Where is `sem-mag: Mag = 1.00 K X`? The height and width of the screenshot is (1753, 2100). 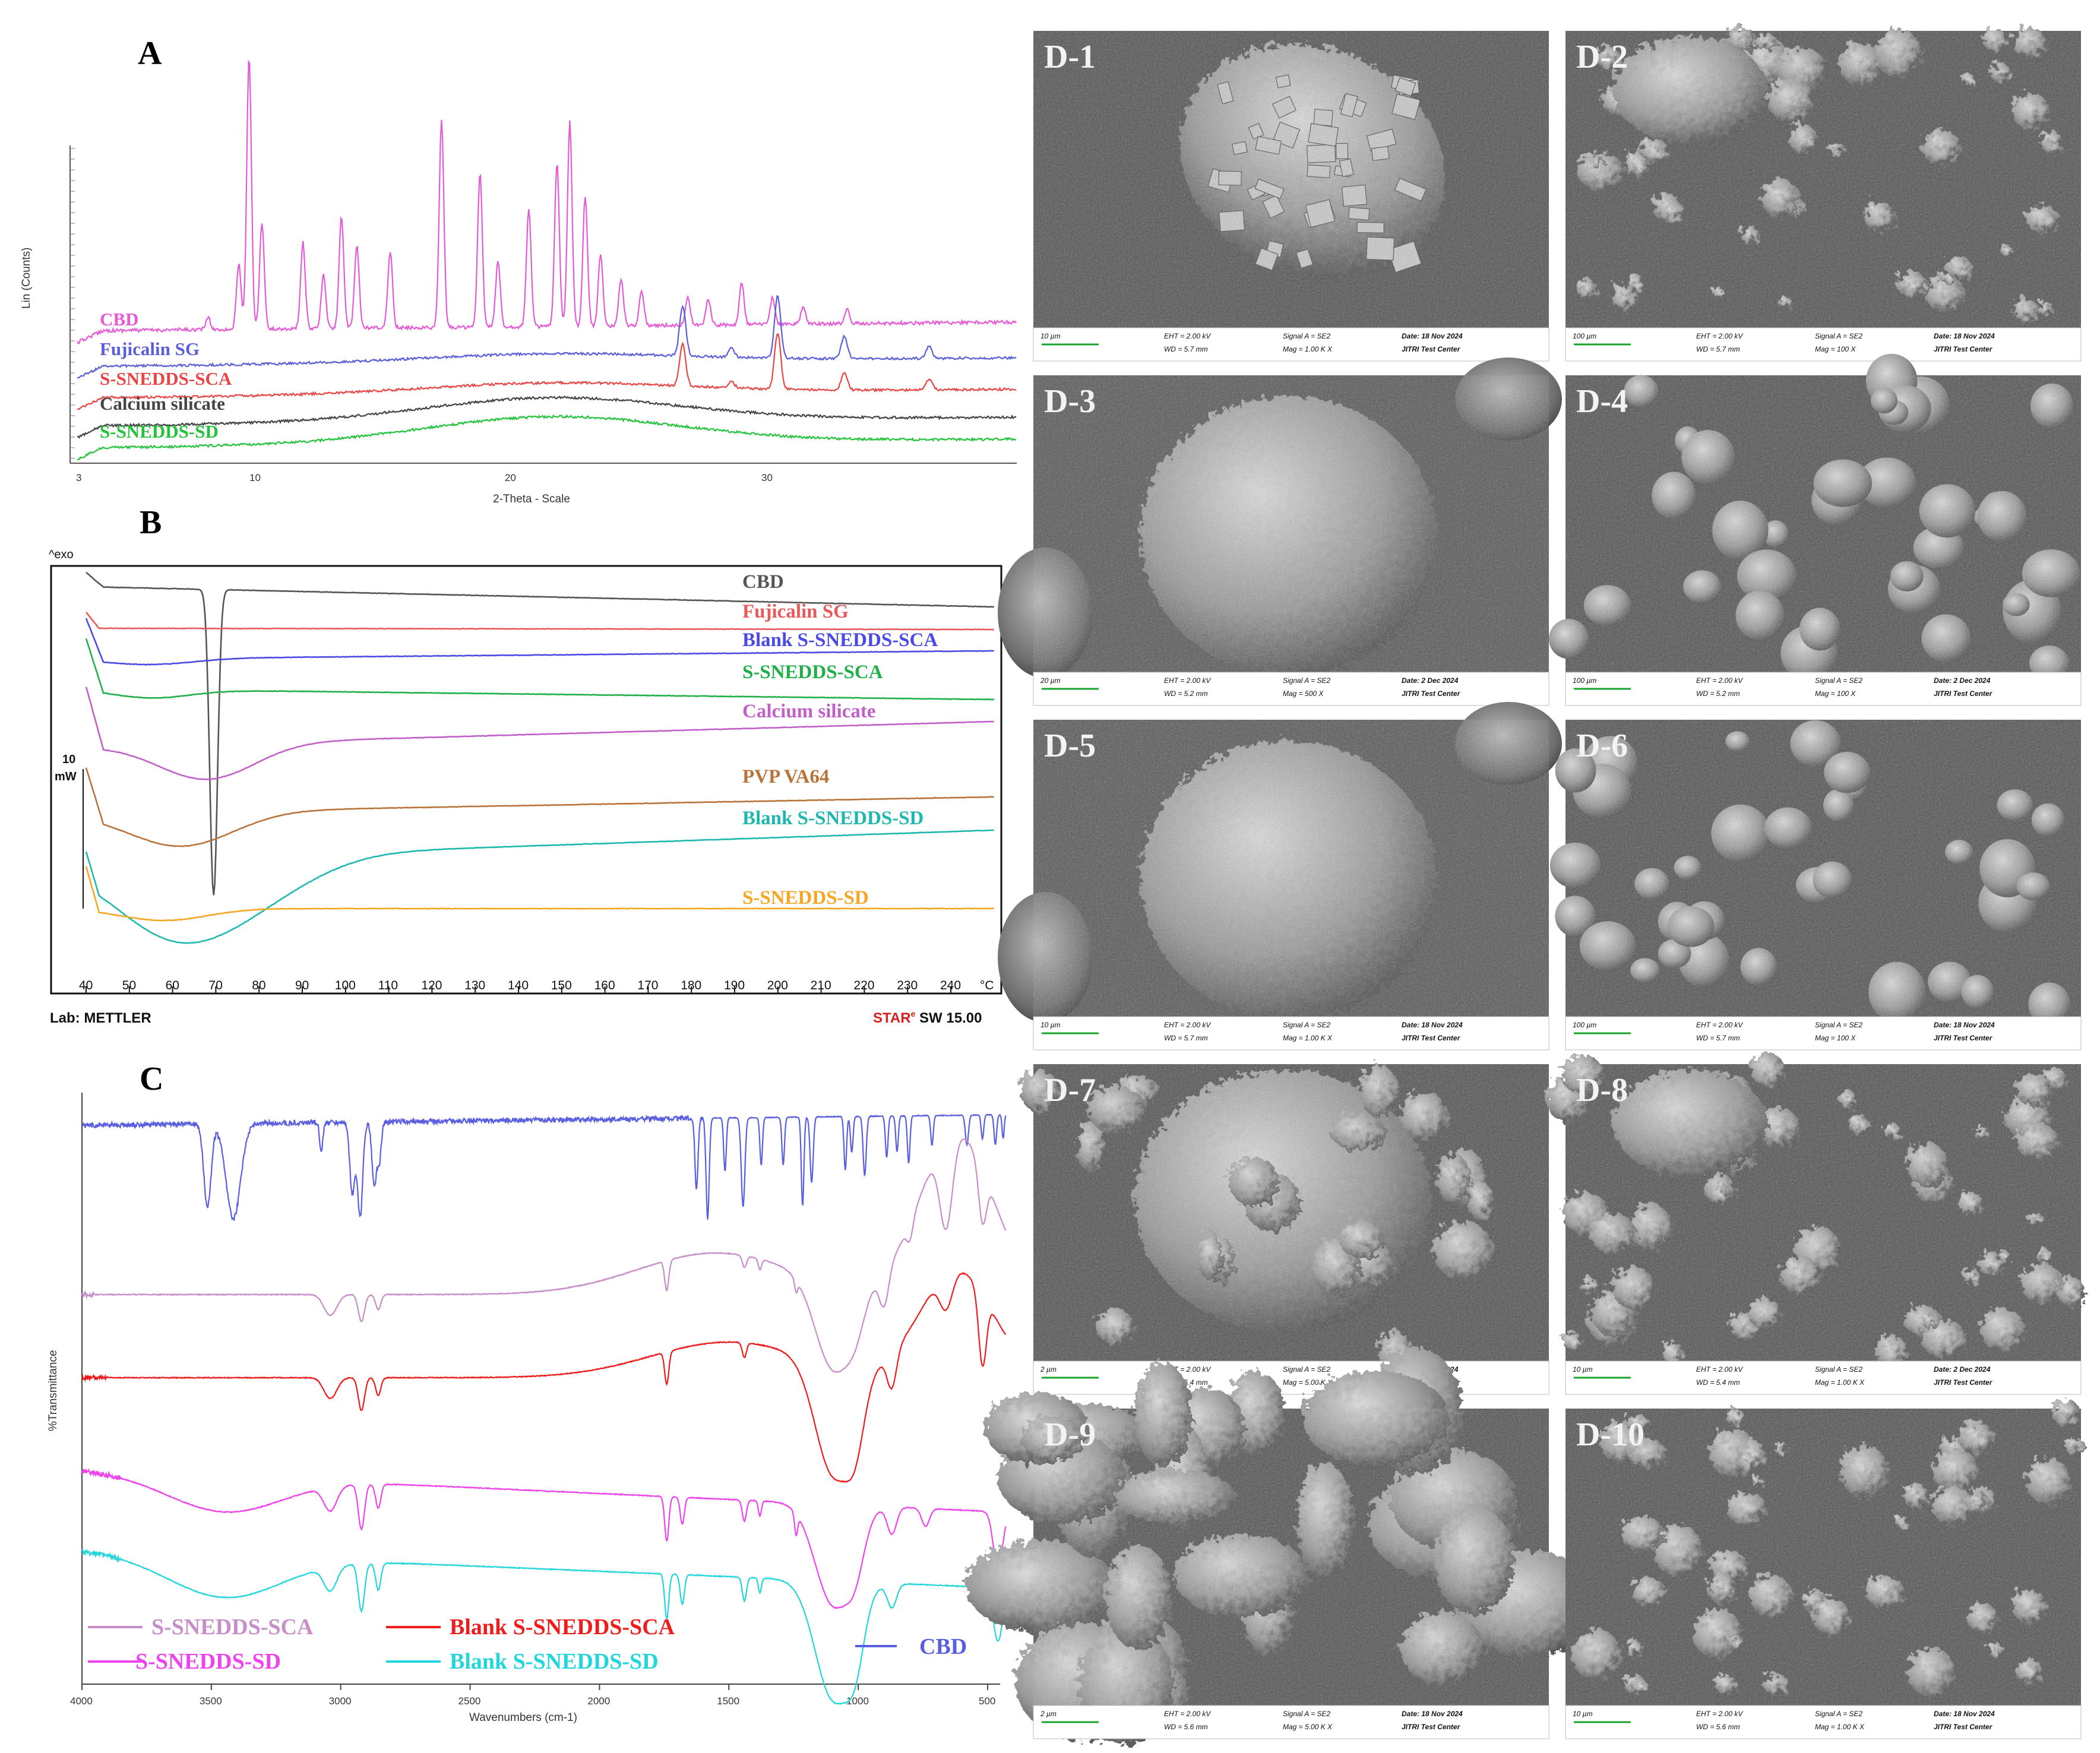
sem-mag: Mag = 1.00 K X is located at coordinates (1308, 349).